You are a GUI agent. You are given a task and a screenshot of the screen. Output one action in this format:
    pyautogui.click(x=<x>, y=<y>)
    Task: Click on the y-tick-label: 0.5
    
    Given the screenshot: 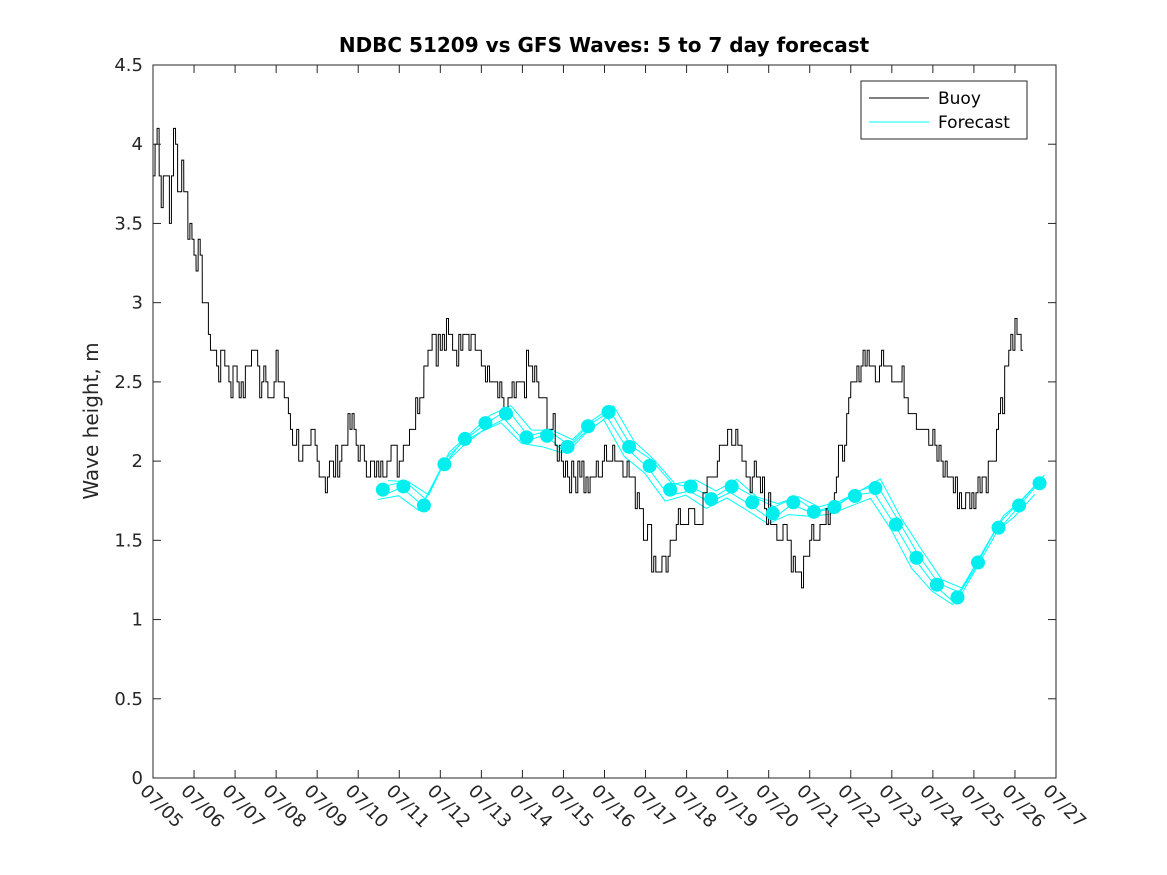 What is the action you would take?
    pyautogui.click(x=128, y=699)
    